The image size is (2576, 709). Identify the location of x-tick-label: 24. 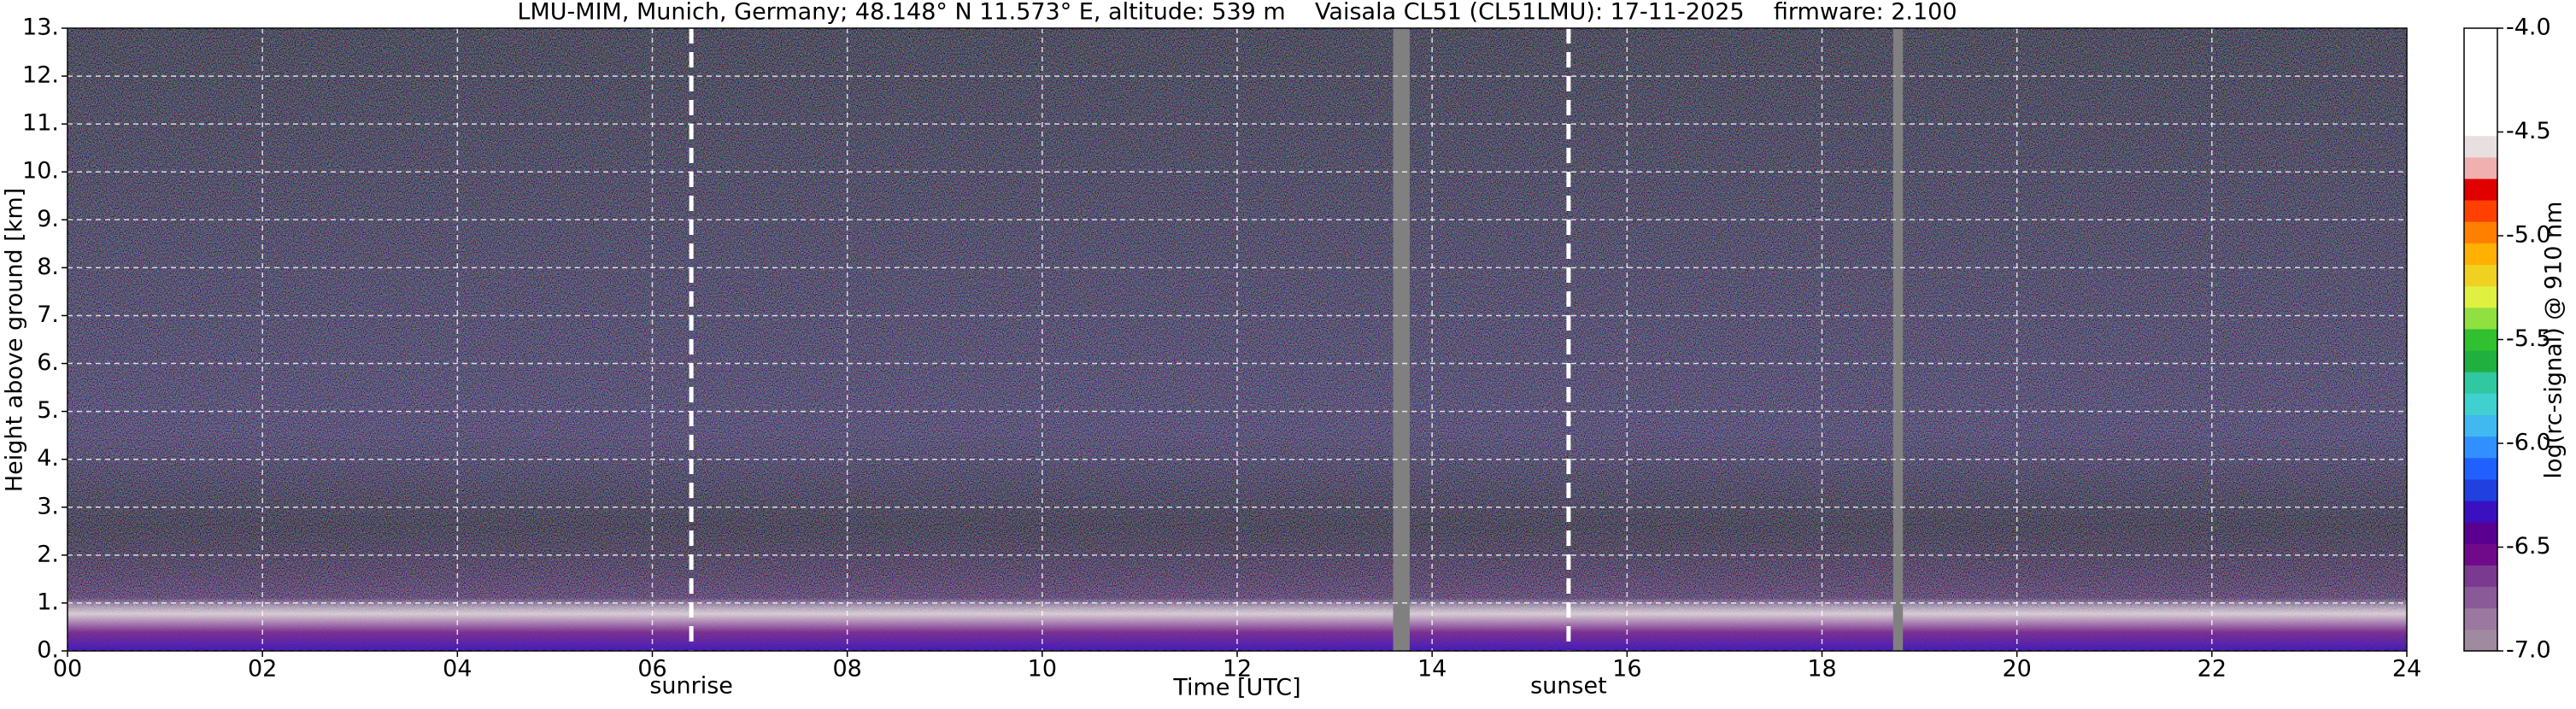
(2406, 669).